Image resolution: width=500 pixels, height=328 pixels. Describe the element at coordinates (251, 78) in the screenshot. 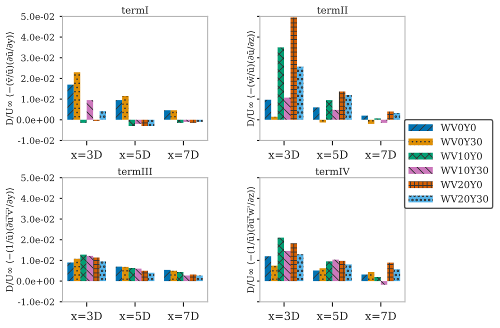

I see `y-axis-title: D/U∞ ⟨−(w̄/ū)(∂ū/∂z)⟩` at that location.